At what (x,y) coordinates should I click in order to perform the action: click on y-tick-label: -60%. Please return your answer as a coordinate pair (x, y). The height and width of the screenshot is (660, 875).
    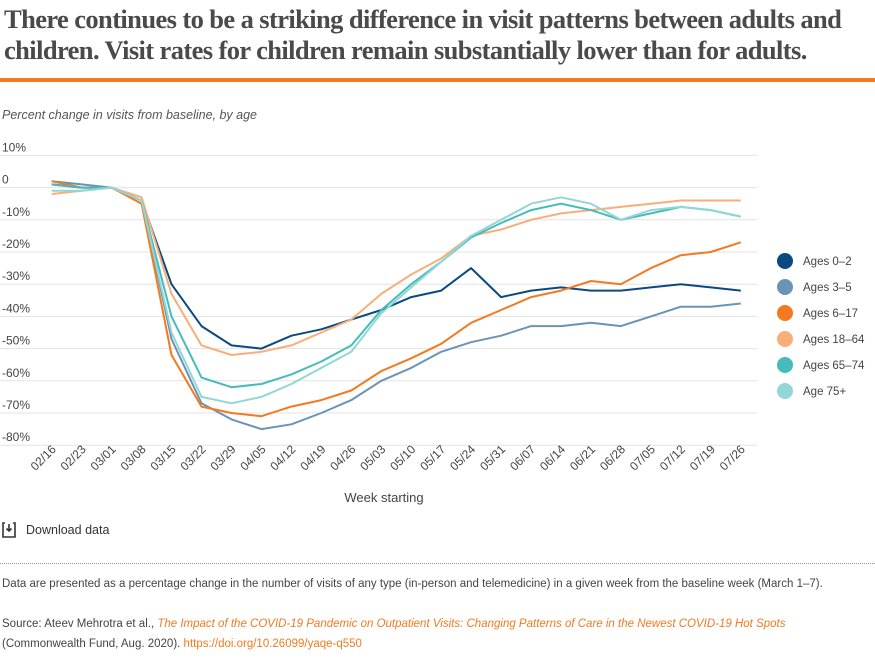
    Looking at the image, I should click on (16, 373).